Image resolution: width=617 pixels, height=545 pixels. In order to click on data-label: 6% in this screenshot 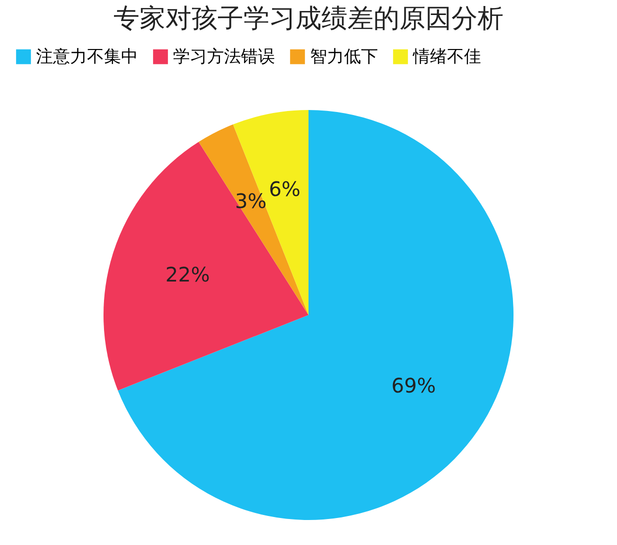, I will do `click(284, 189)`.